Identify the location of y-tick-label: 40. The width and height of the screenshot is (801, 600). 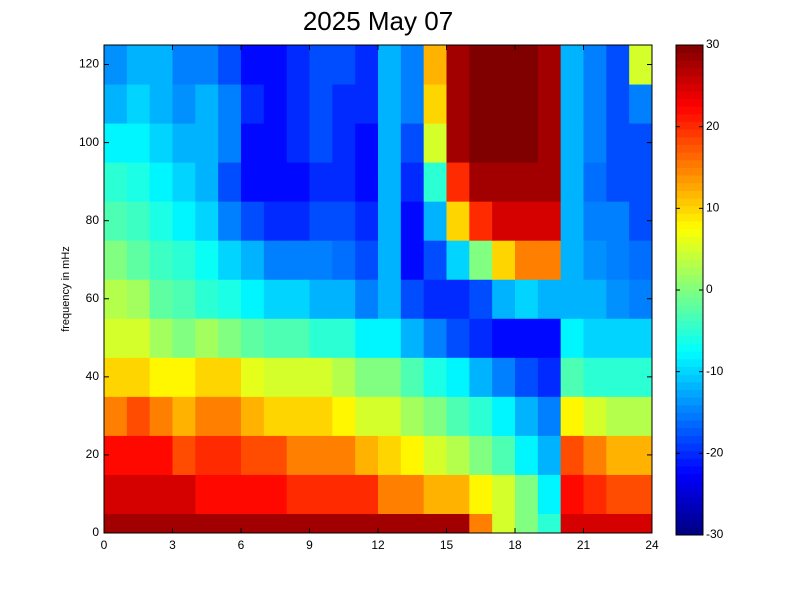
(93, 376).